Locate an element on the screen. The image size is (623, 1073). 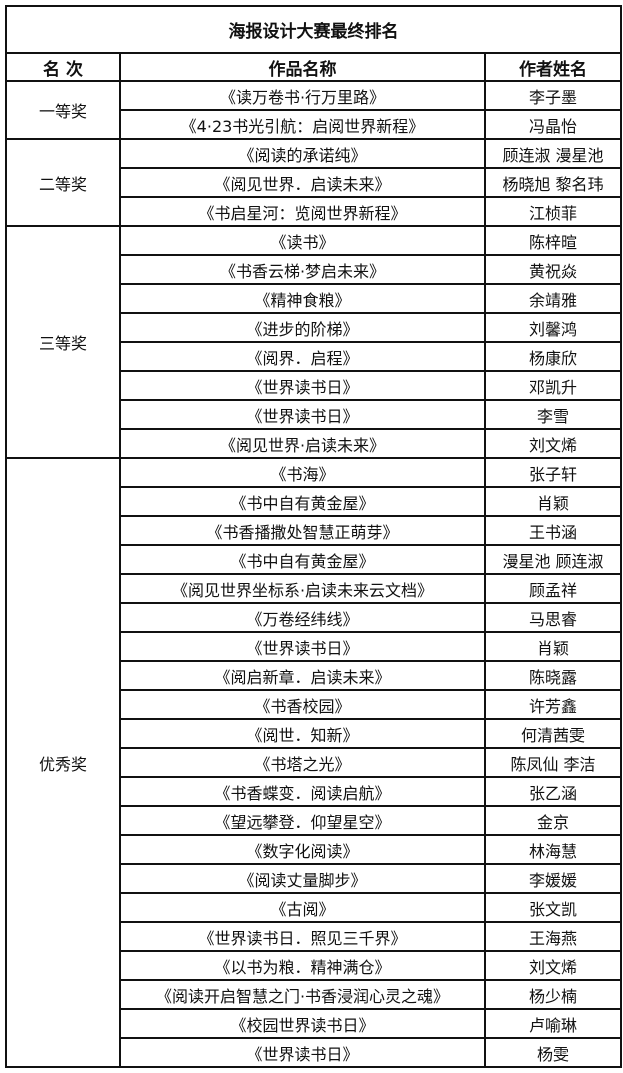
work-cell: 《读万卷书·行万里路》 is located at coordinates (302, 95).